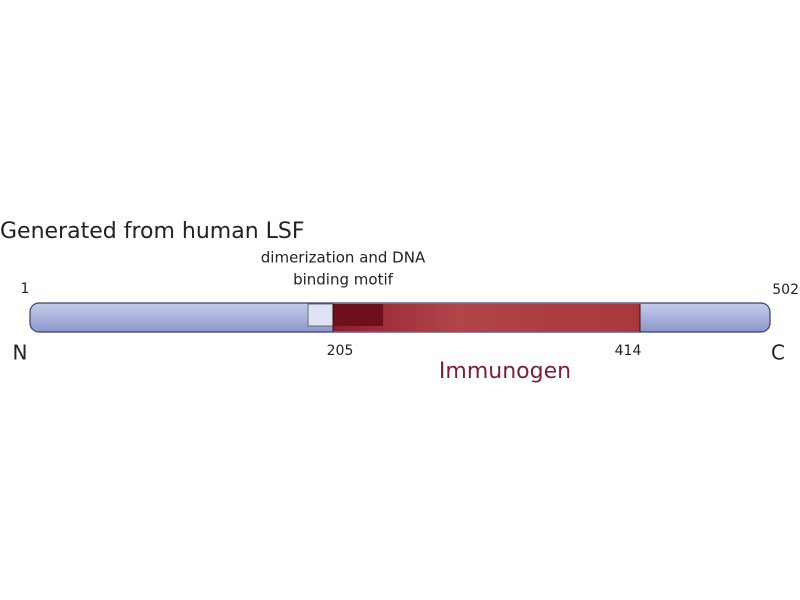 This screenshot has width=800, height=600. What do you see at coordinates (628, 351) in the screenshot?
I see `immunogen-end: 414` at bounding box center [628, 351].